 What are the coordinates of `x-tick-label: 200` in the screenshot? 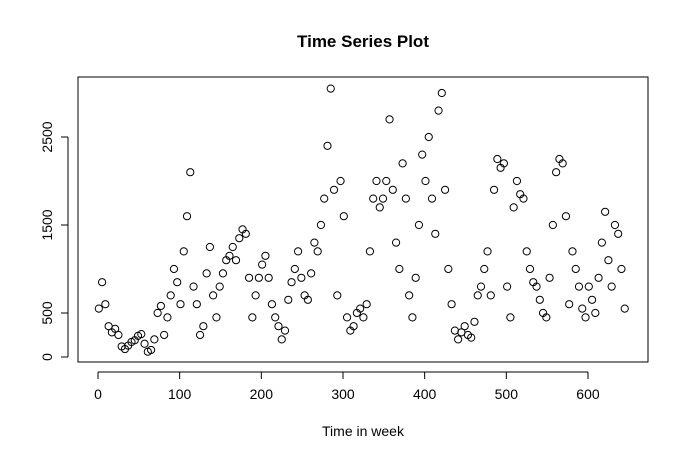 It's located at (262, 394).